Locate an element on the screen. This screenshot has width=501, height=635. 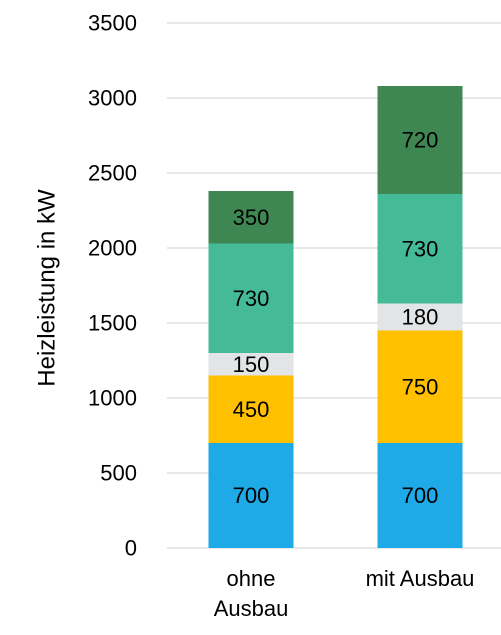
data-label: 750 is located at coordinates (420, 386).